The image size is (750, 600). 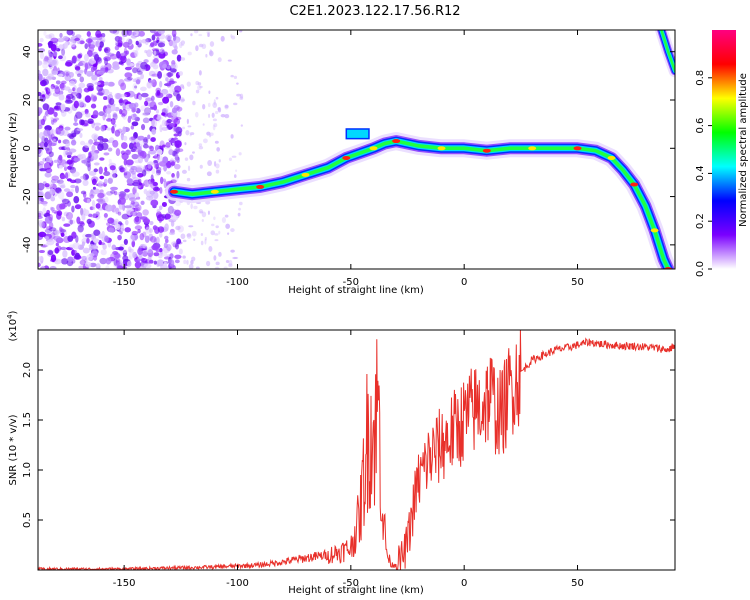 I want to click on x-tick-label: -150, so click(x=124, y=583).